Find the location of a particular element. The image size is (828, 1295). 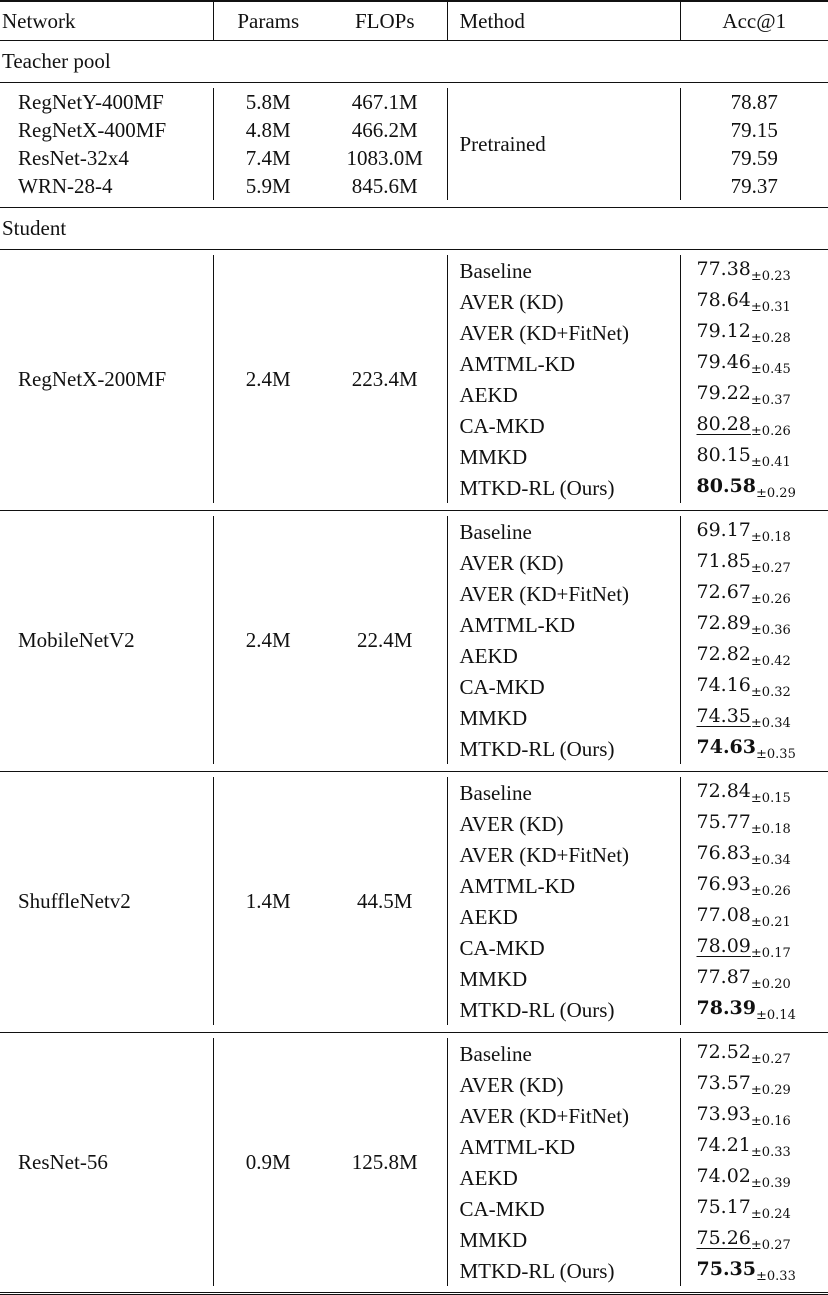

acc-cell: 72.82±0.42 is located at coordinates (753, 655).